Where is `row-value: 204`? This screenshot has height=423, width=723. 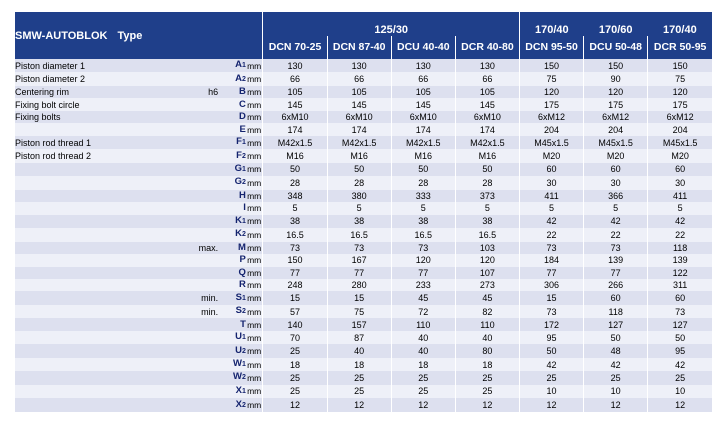 row-value: 204 is located at coordinates (679, 129).